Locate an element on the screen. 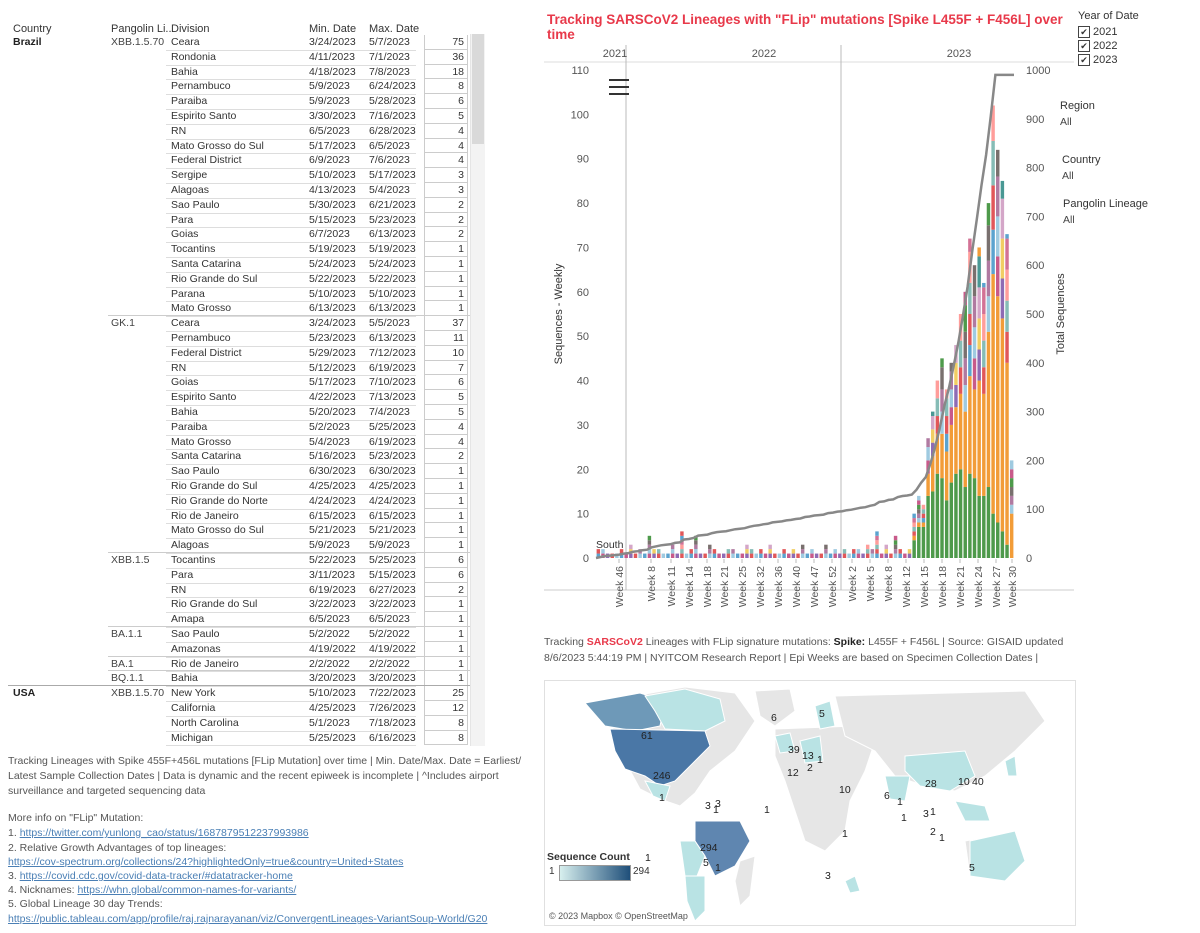  table-row: California 4/25/2023 7/26/2023 12 is located at coordinates (243, 709).